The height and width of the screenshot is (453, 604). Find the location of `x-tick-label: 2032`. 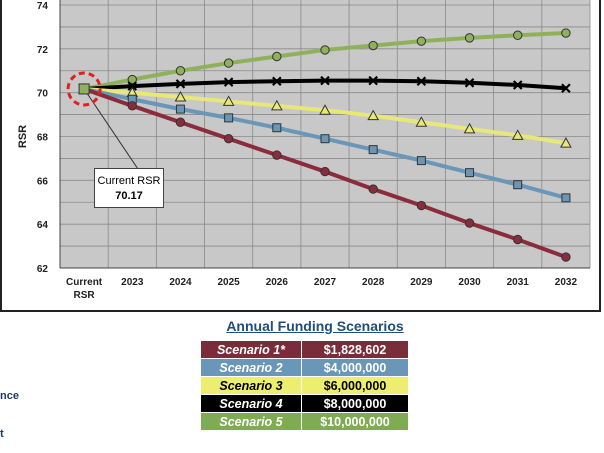

x-tick-label: 2032 is located at coordinates (566, 282).